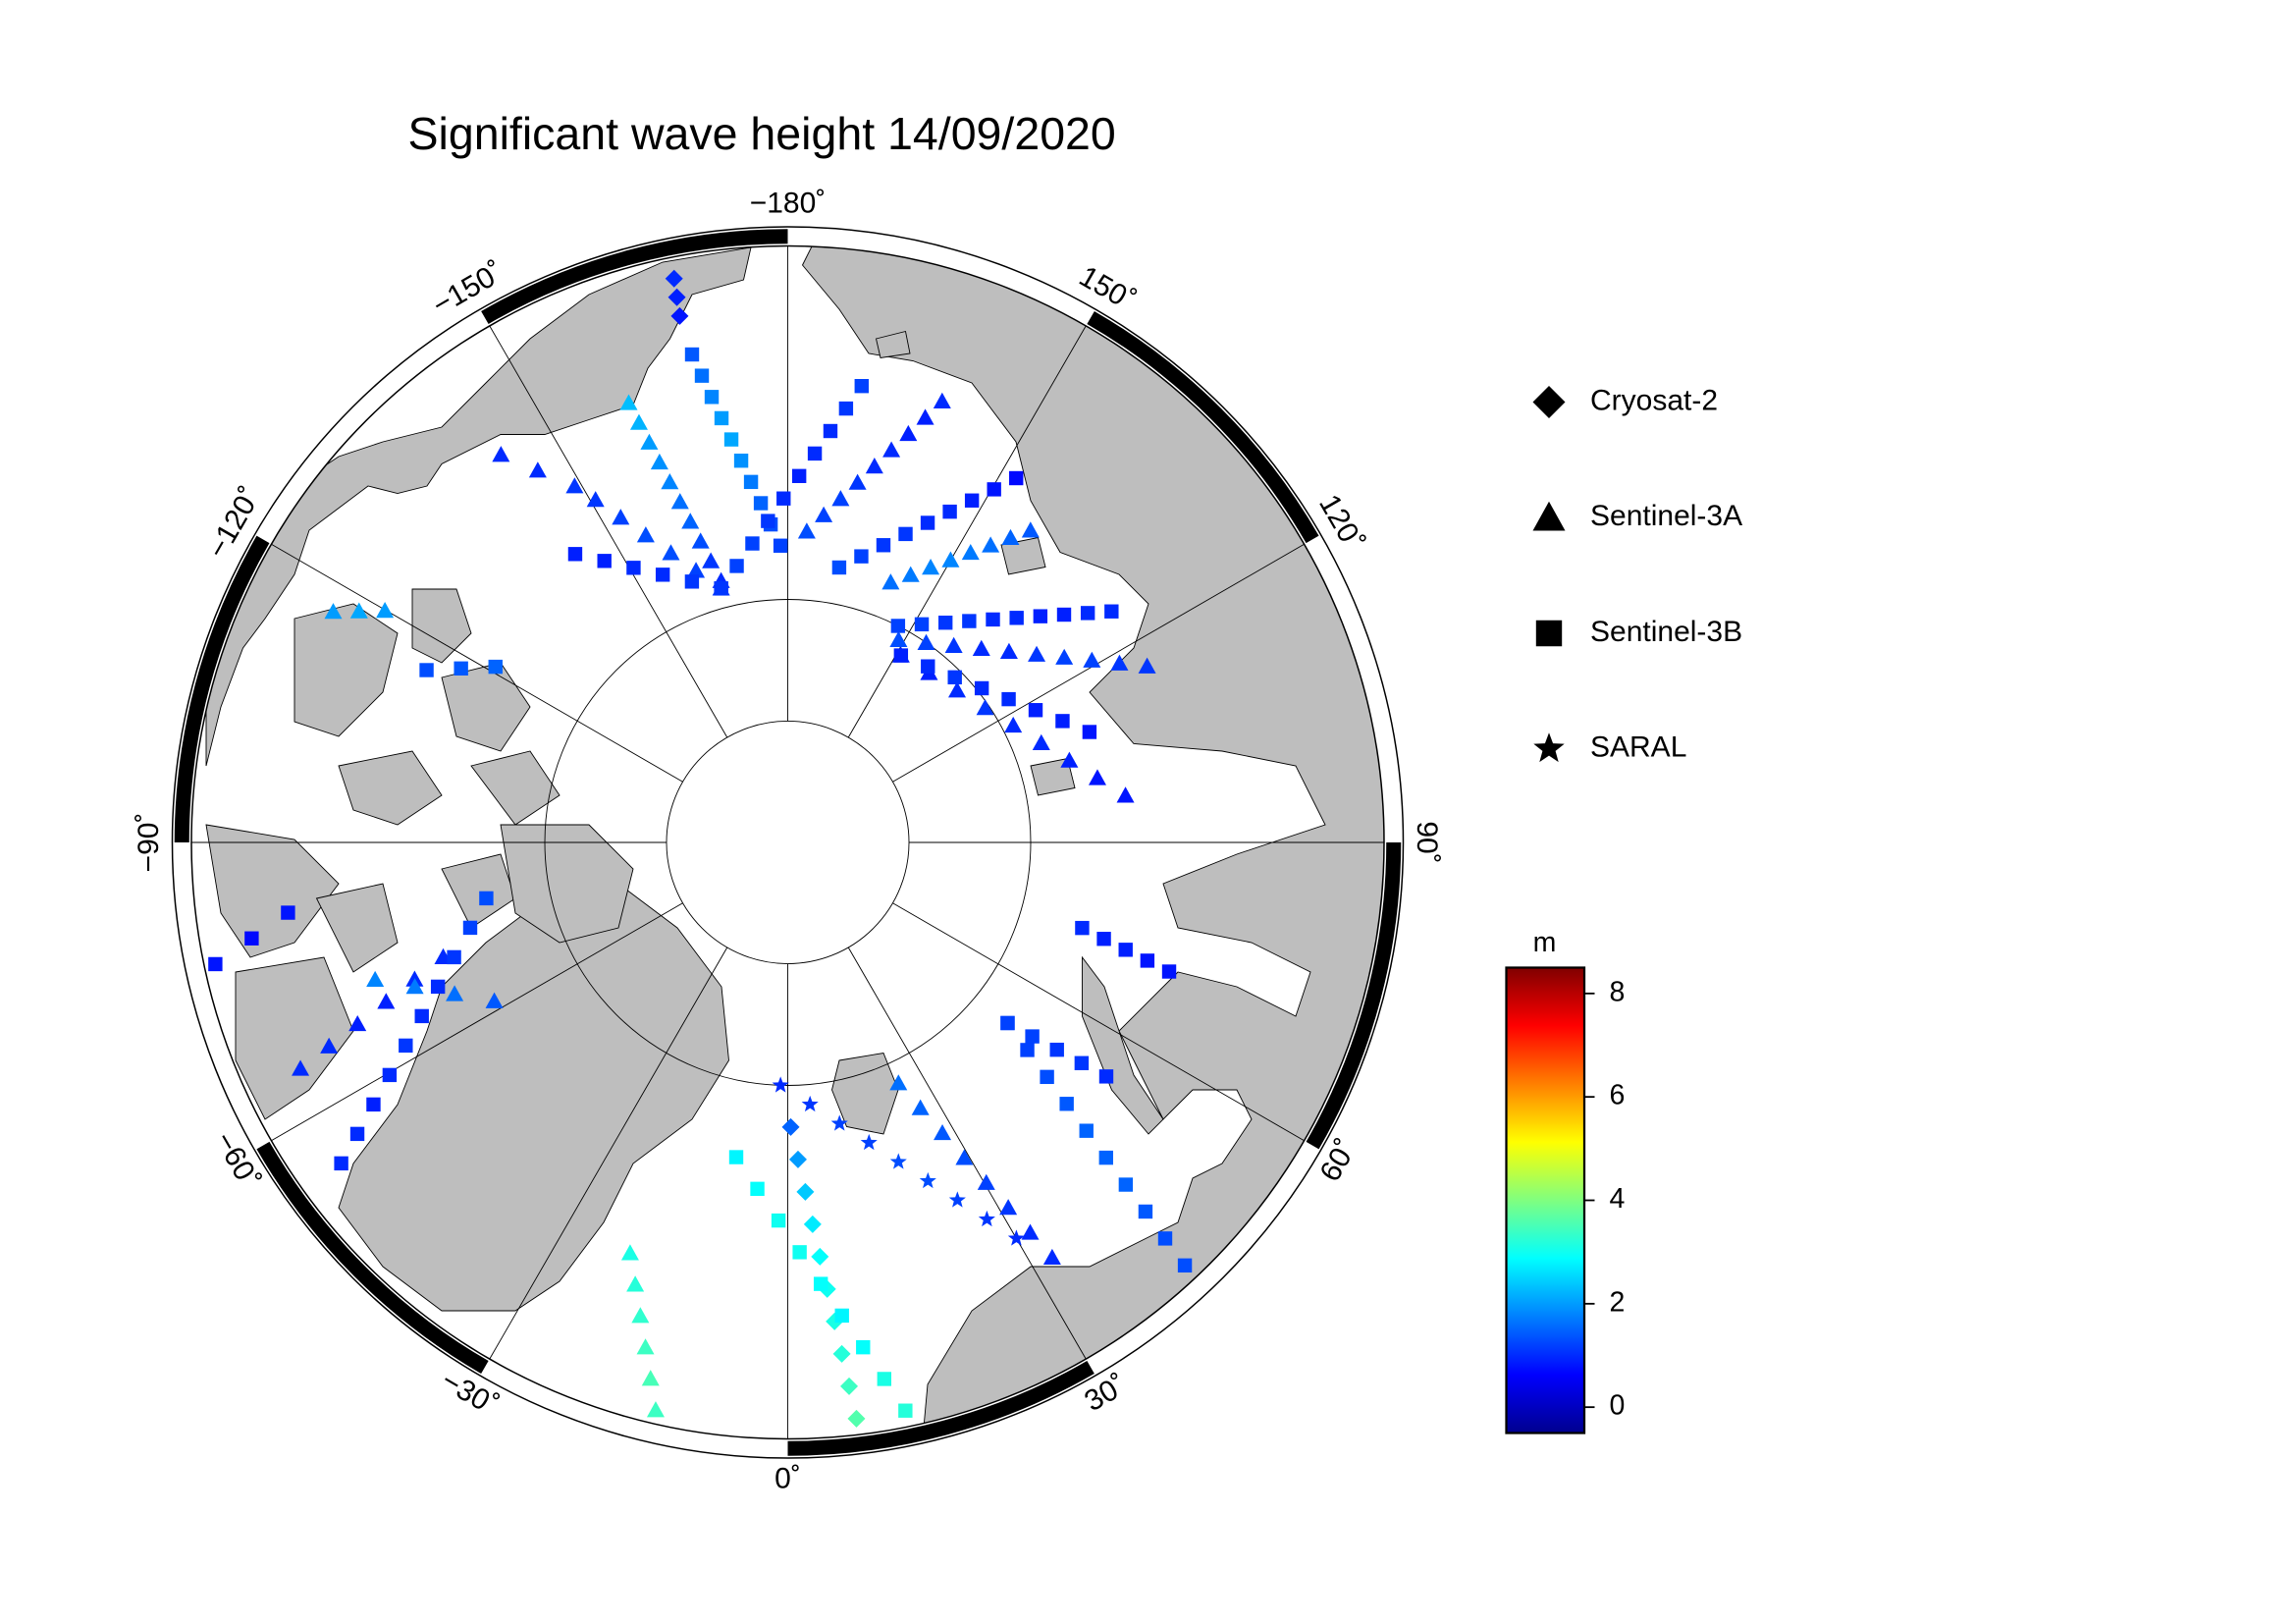  I want to click on legend-label: Sentinel-3B, so click(1666, 632).